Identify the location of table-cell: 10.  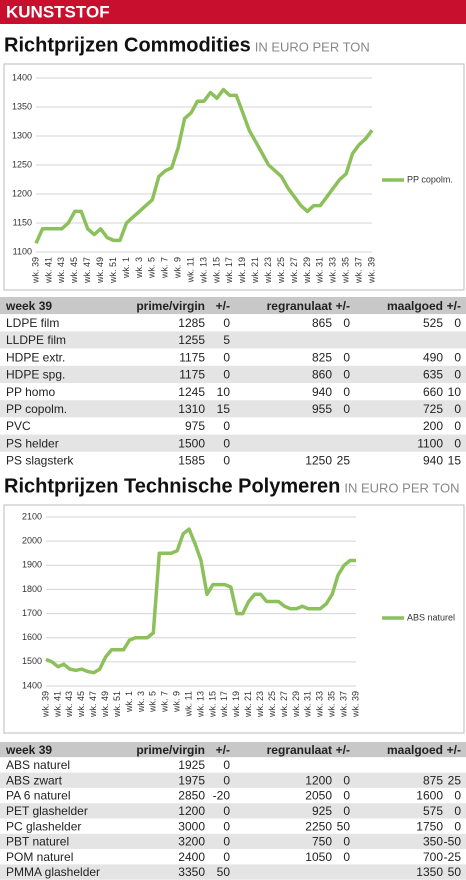
(455, 392).